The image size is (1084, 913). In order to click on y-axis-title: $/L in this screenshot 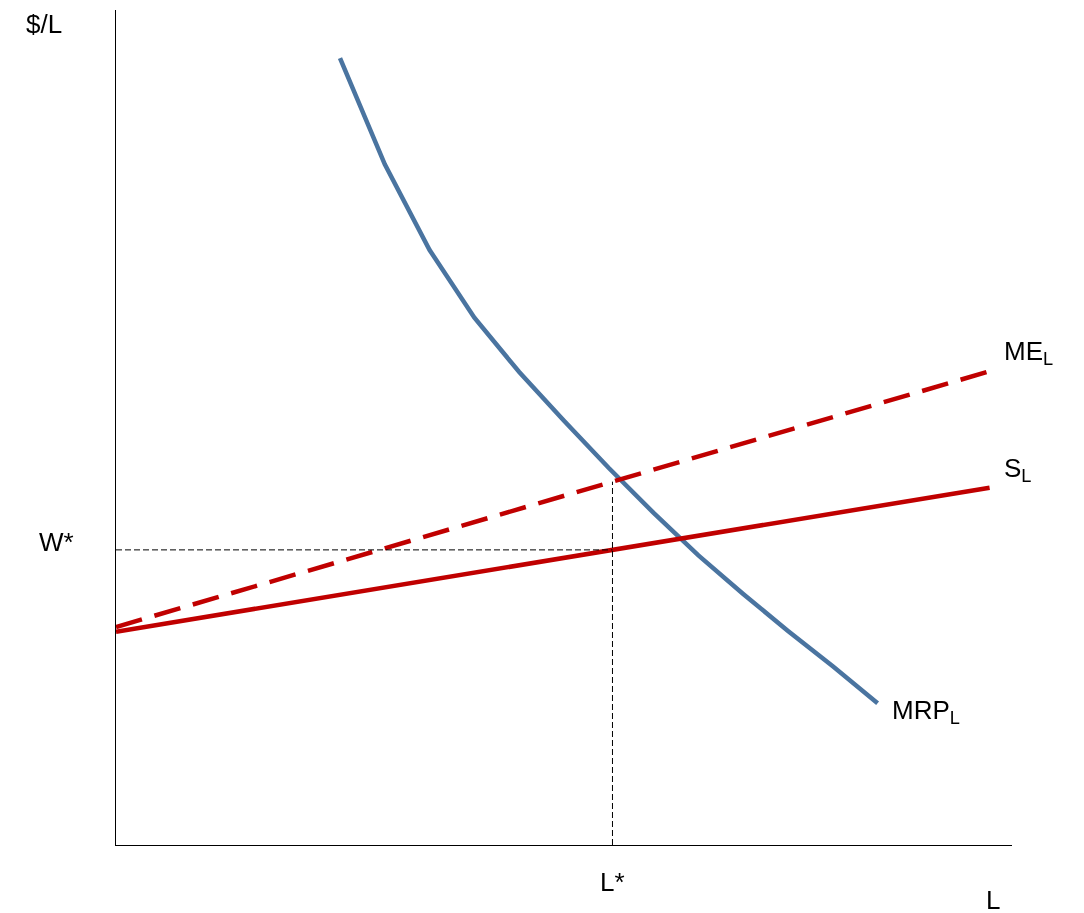, I will do `click(44, 24)`.